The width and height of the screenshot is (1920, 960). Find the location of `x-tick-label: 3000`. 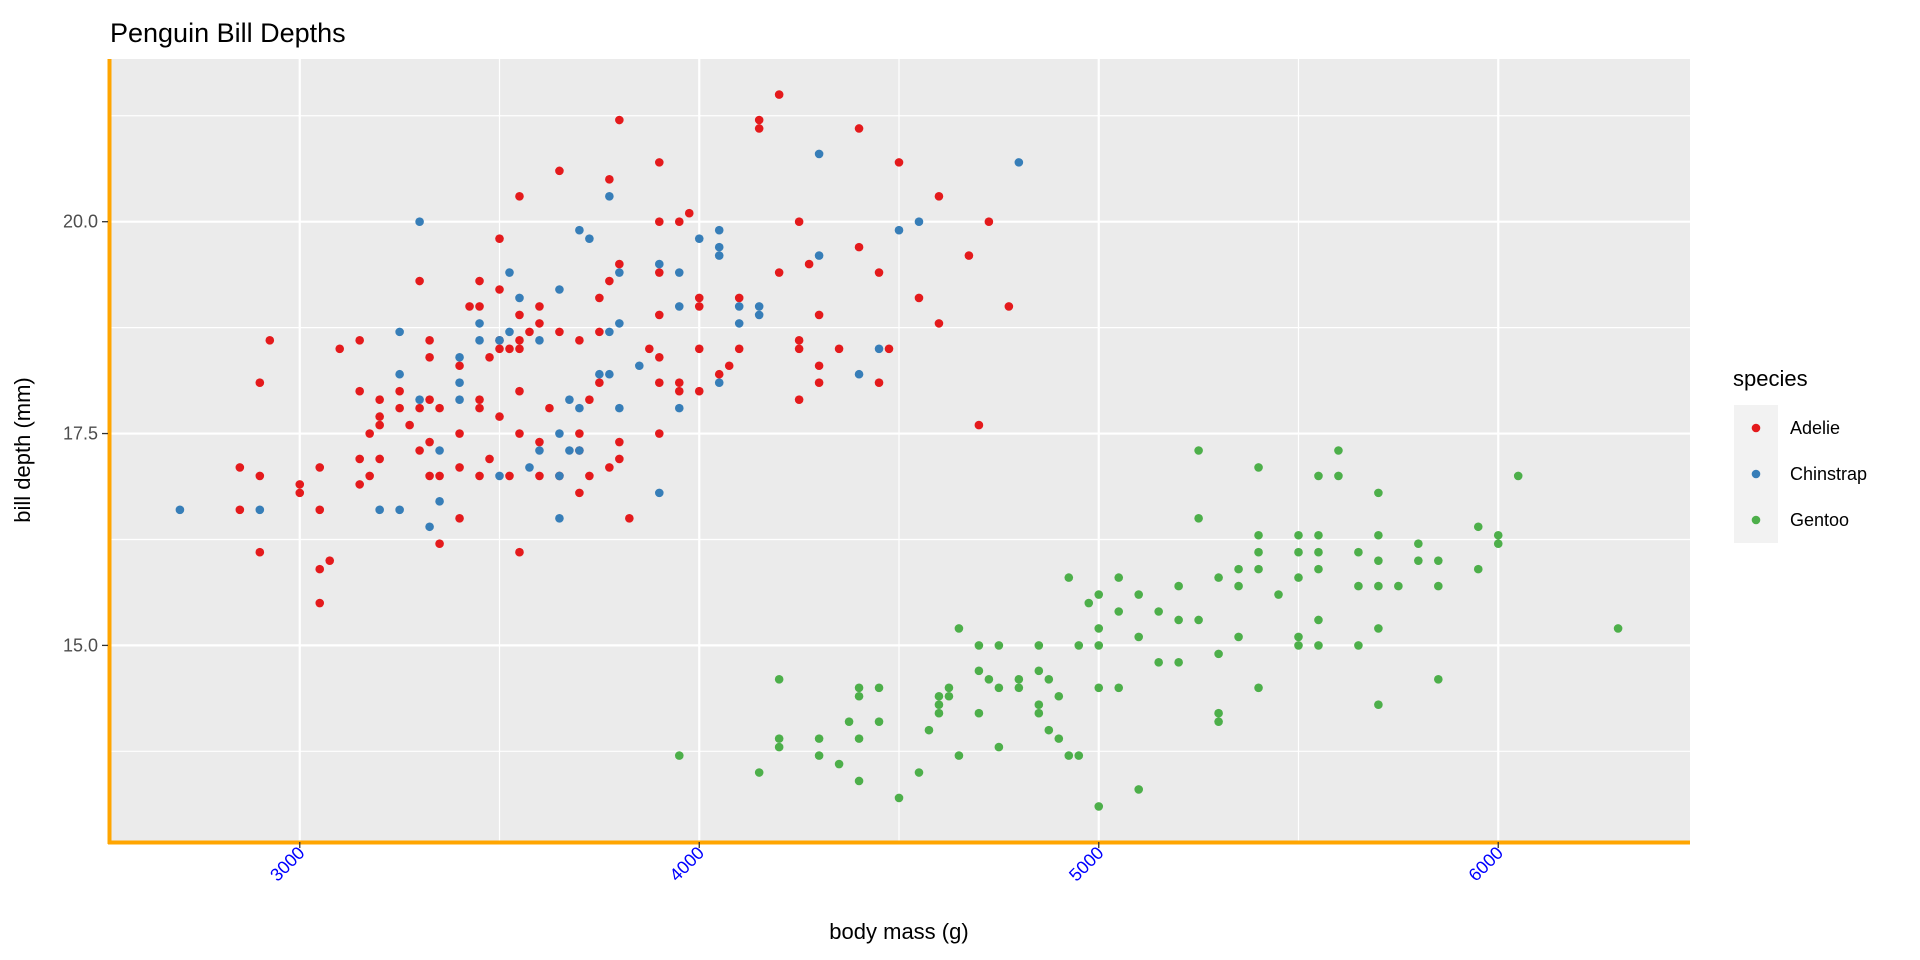

x-tick-label: 3000 is located at coordinates (287, 864).